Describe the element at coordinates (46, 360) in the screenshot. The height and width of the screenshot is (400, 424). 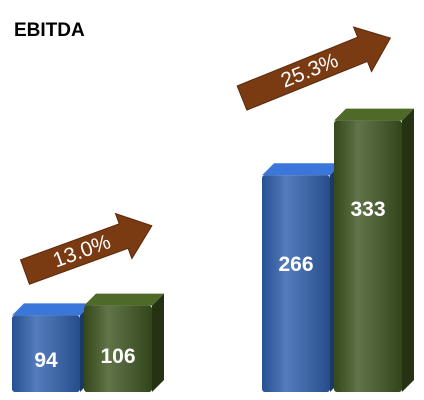
I see `value-label: 94` at that location.